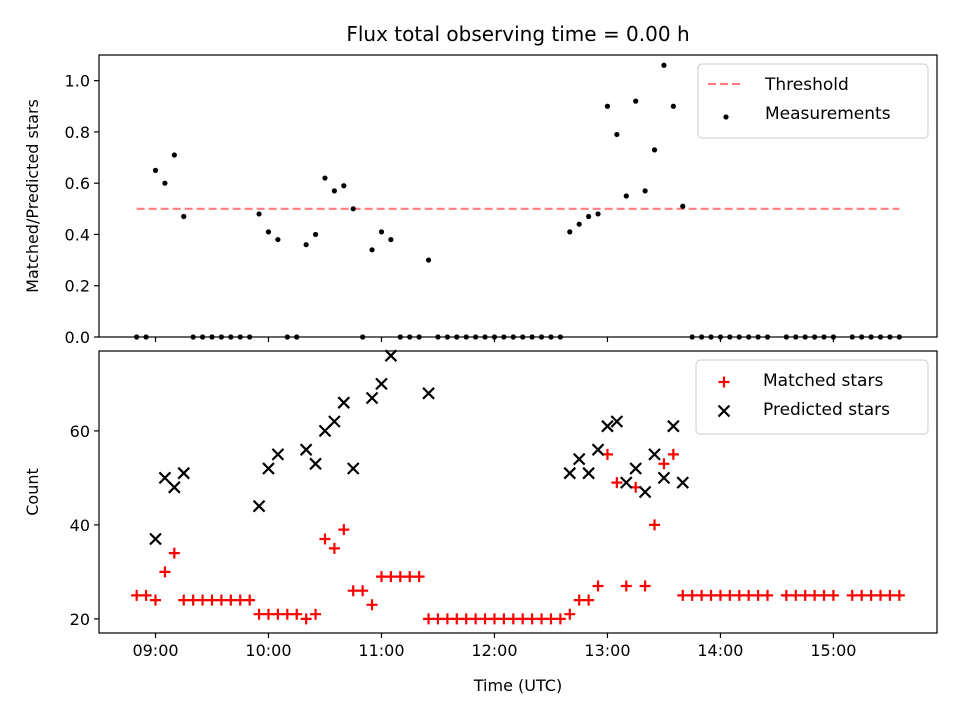 The height and width of the screenshot is (720, 960). Describe the element at coordinates (80, 619) in the screenshot. I see `y-tick-label: 20` at that location.